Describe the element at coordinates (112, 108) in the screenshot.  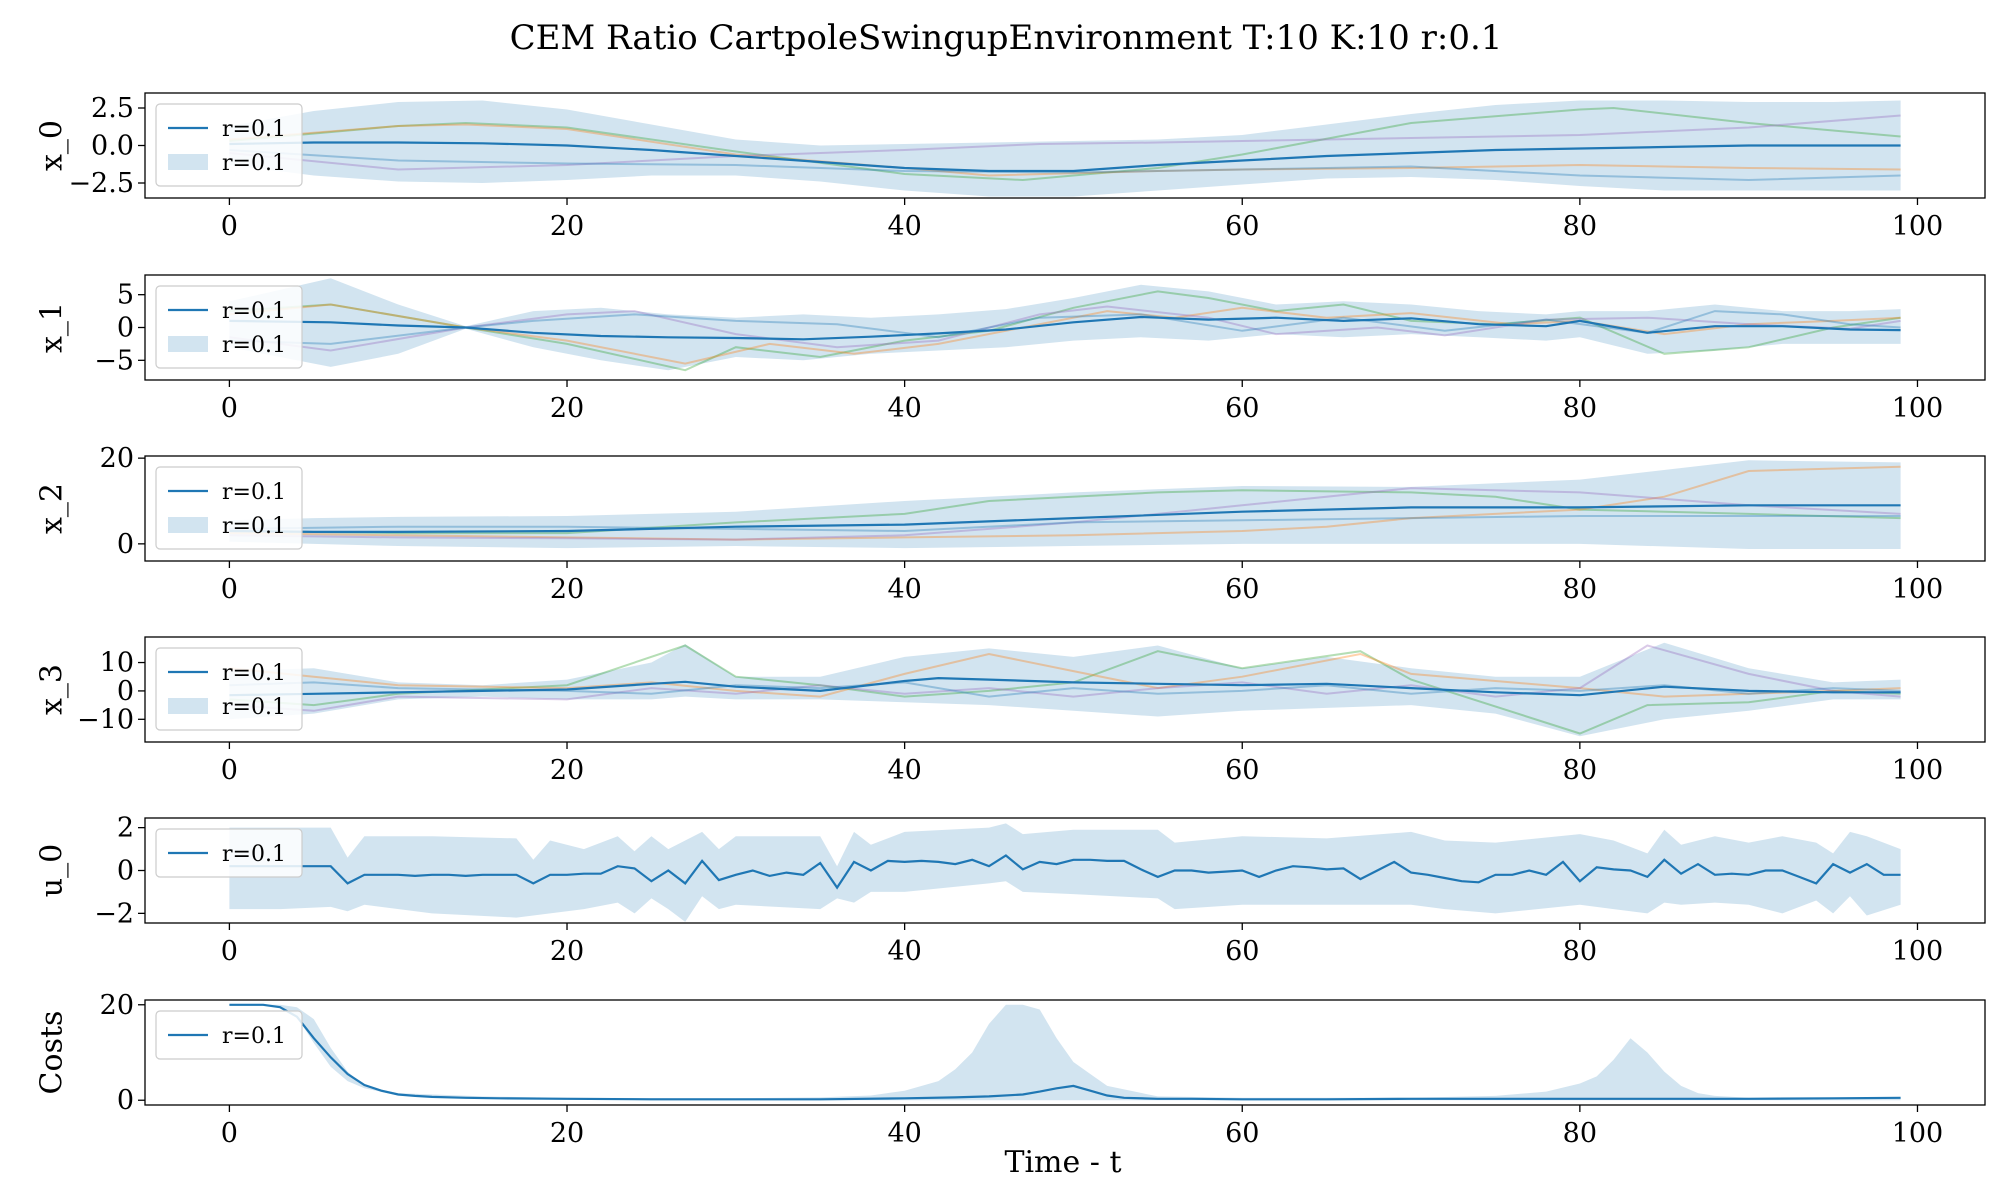
I see `y-tick-label: 2.5` at that location.